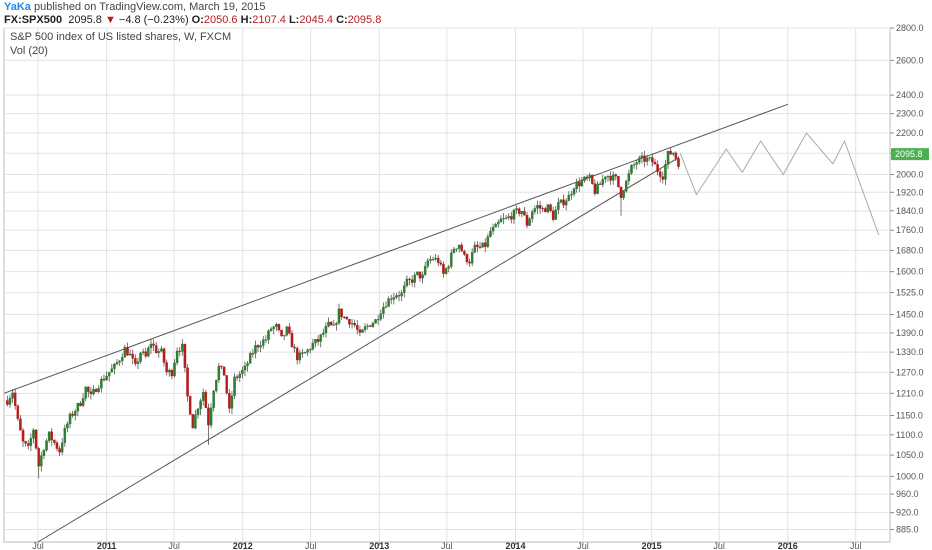 This screenshot has width=932, height=550. I want to click on y-tick-label: 1210.0, so click(910, 393).